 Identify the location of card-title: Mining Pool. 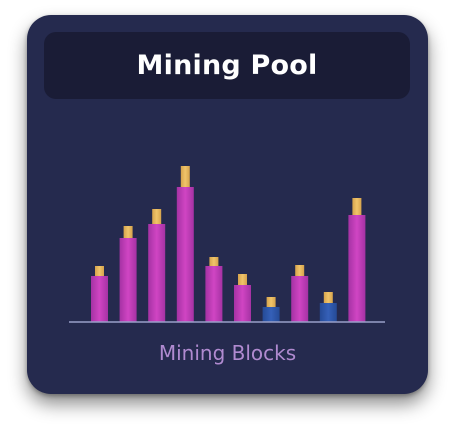
(227, 65).